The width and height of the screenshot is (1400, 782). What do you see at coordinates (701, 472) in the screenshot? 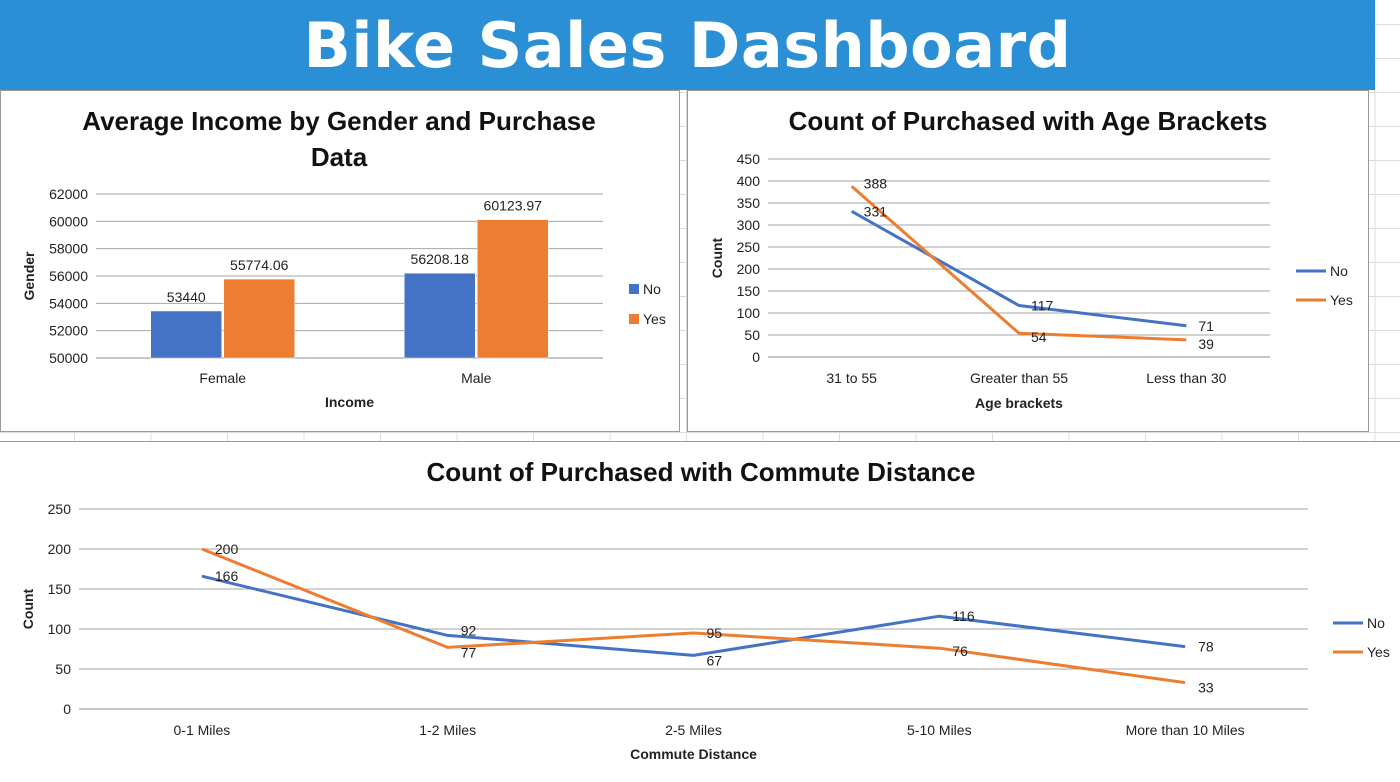
I see `chart-title: Count of Purchased with Commute Distance` at bounding box center [701, 472].